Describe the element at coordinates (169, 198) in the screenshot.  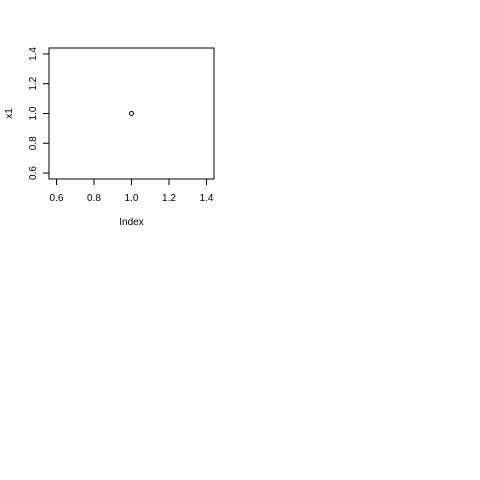
I see `x-tick-label: 1.2` at that location.